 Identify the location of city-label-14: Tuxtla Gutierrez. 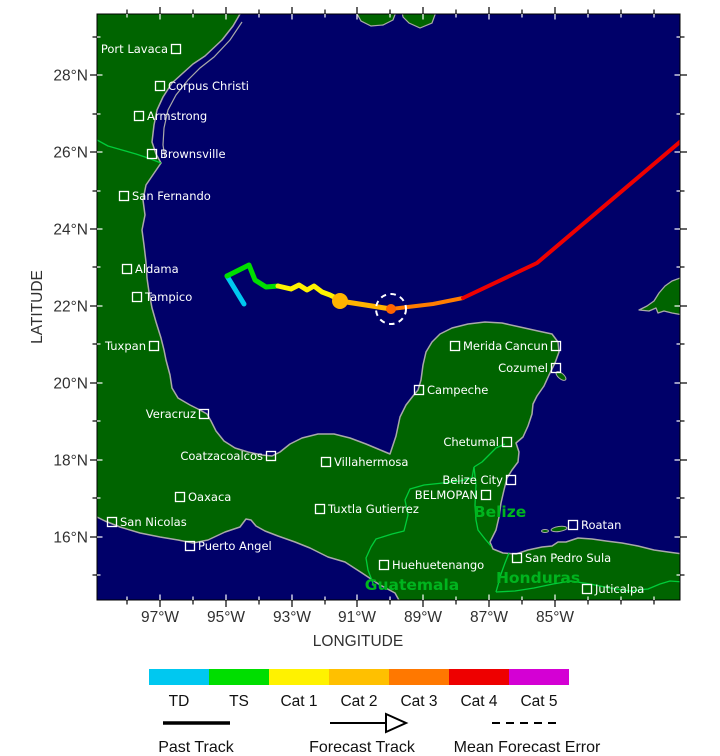
(373, 509).